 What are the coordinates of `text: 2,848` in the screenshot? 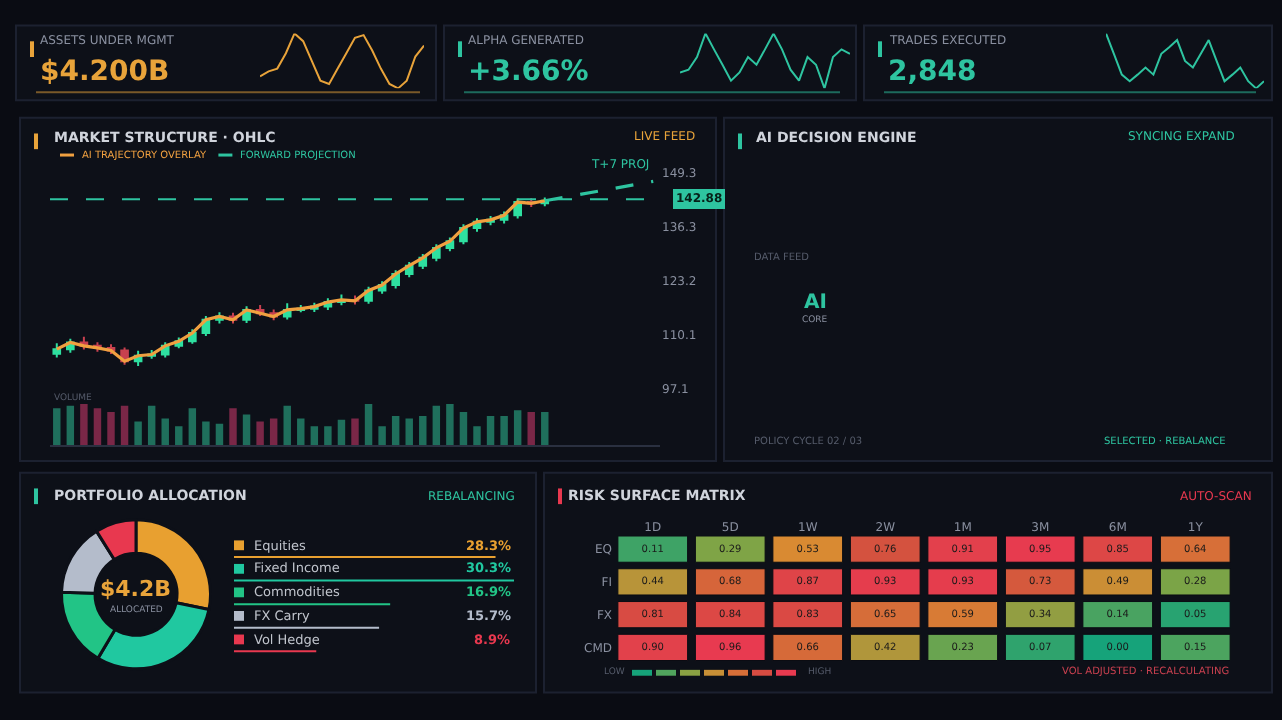 It's located at (932, 72).